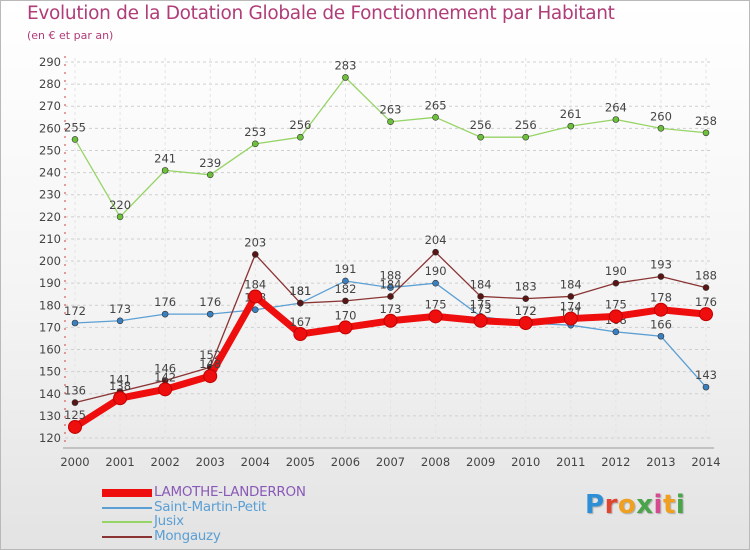 This screenshot has width=750, height=550. Describe the element at coordinates (210, 163) in the screenshot. I see `data-label-jusix: 239` at that location.